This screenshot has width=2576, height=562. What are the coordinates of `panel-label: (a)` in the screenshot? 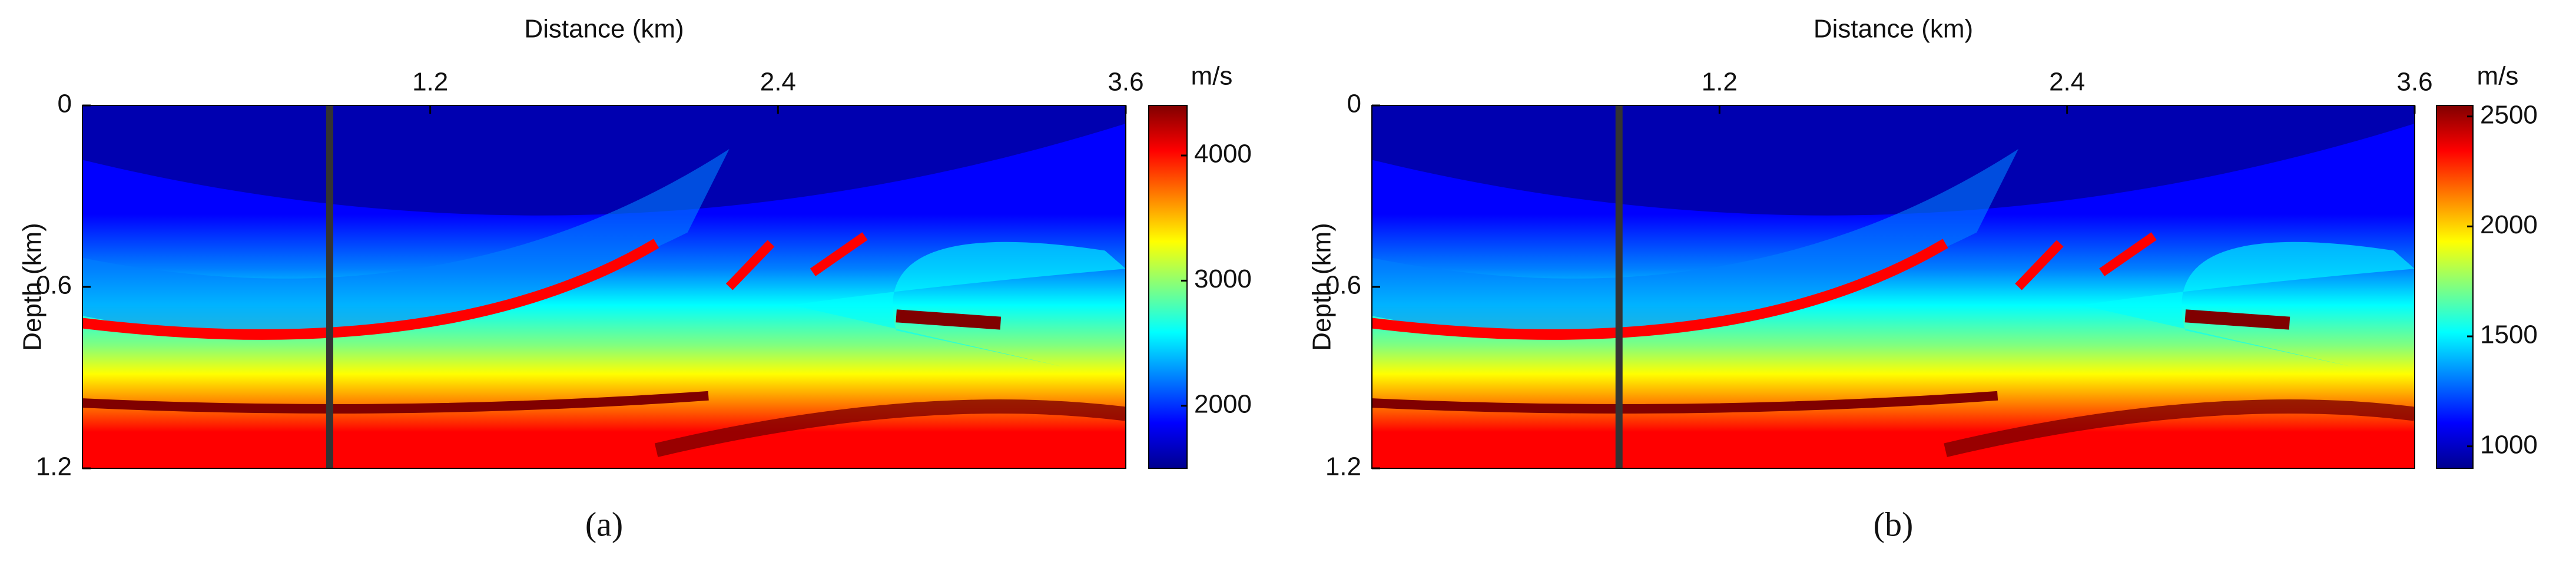 It's located at (604, 524).